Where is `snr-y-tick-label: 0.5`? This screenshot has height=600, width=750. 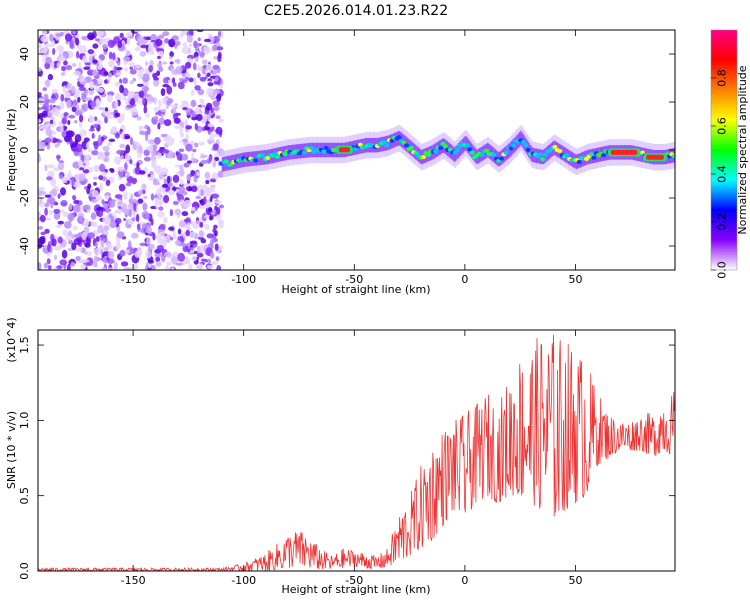
snr-y-tick-label: 0.5 is located at coordinates (24, 496).